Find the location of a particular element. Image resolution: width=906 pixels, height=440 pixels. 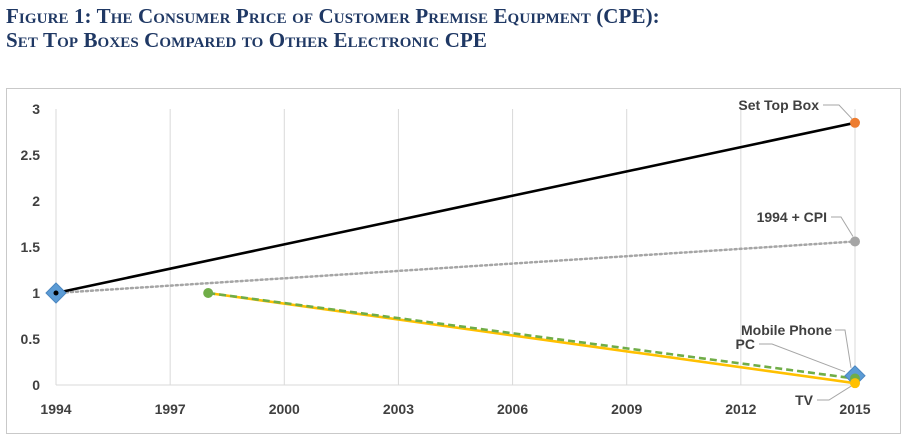

x-tick-label-2006: 2006 is located at coordinates (512, 409).